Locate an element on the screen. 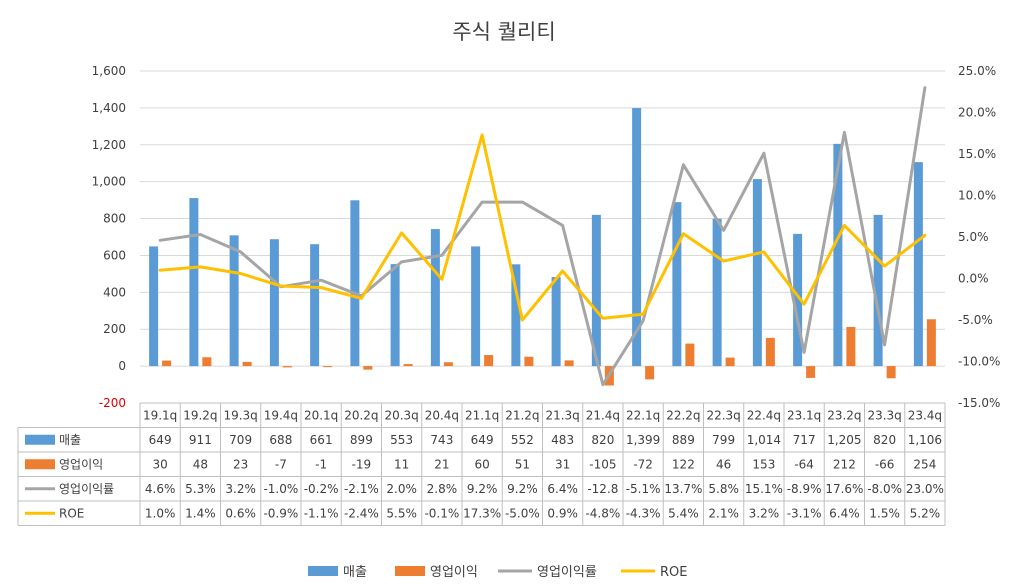  category-label: 19.2q is located at coordinates (200, 415).